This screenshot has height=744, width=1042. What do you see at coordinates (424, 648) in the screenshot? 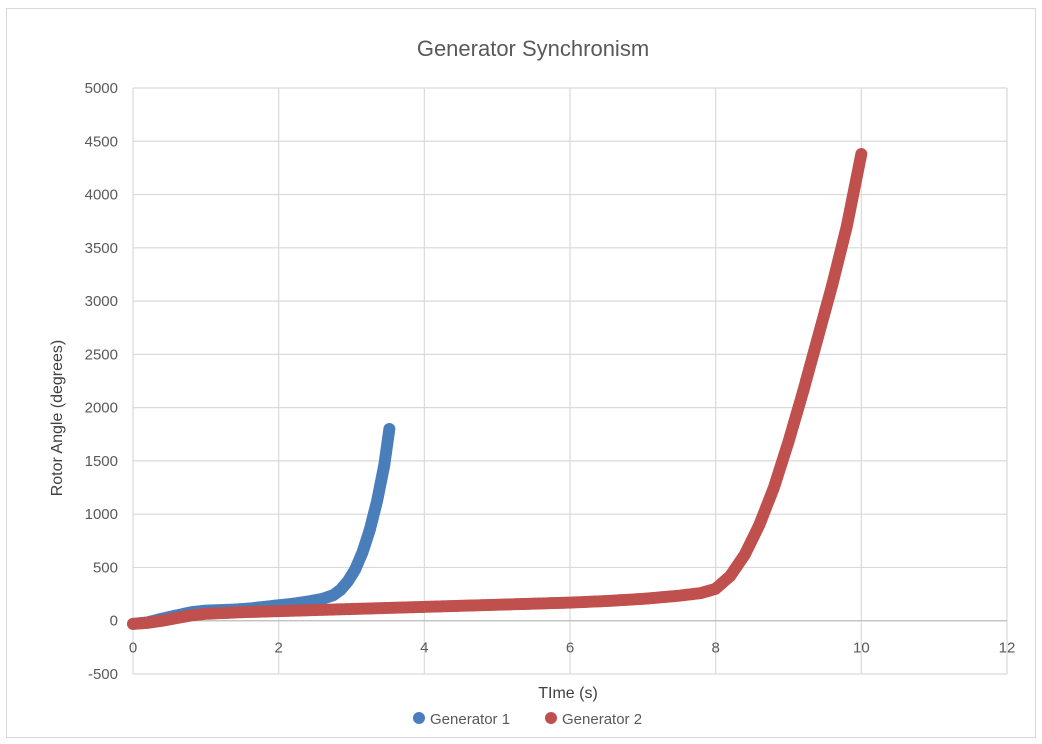
I see `x-tick-label: 4` at bounding box center [424, 648].